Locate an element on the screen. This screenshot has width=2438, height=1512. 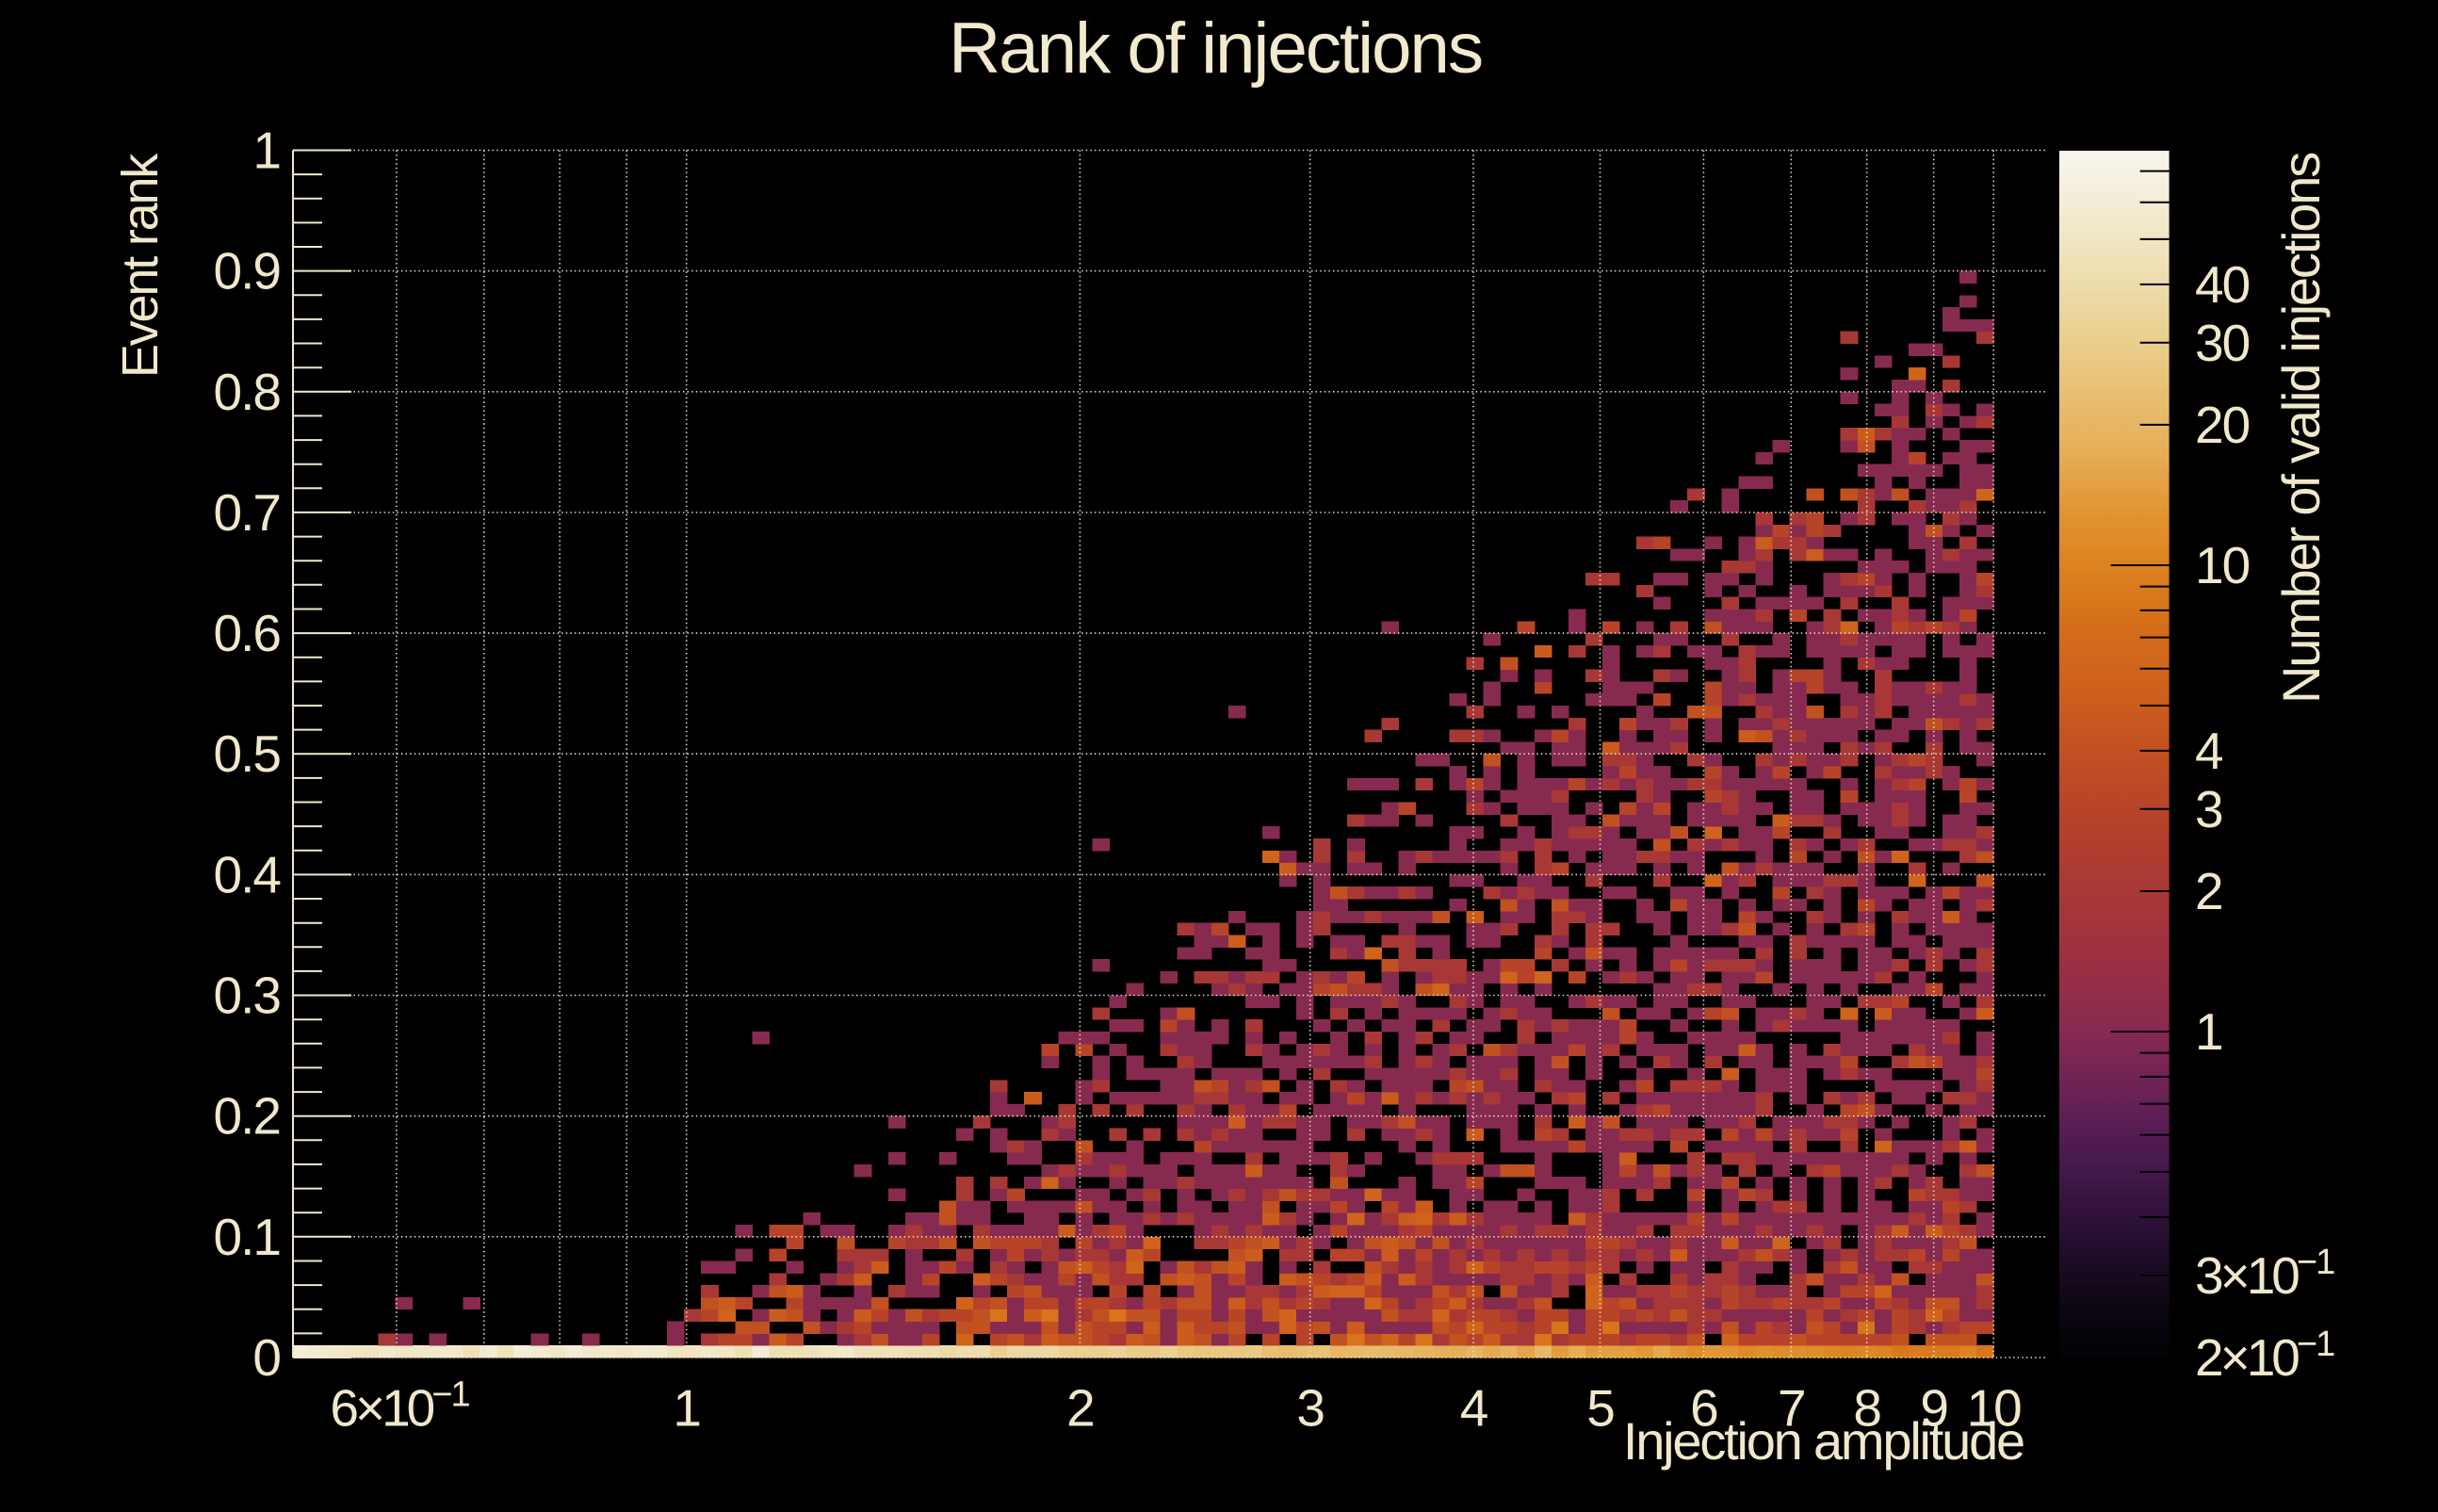
svg-text: 30 is located at coordinates (2222, 343).